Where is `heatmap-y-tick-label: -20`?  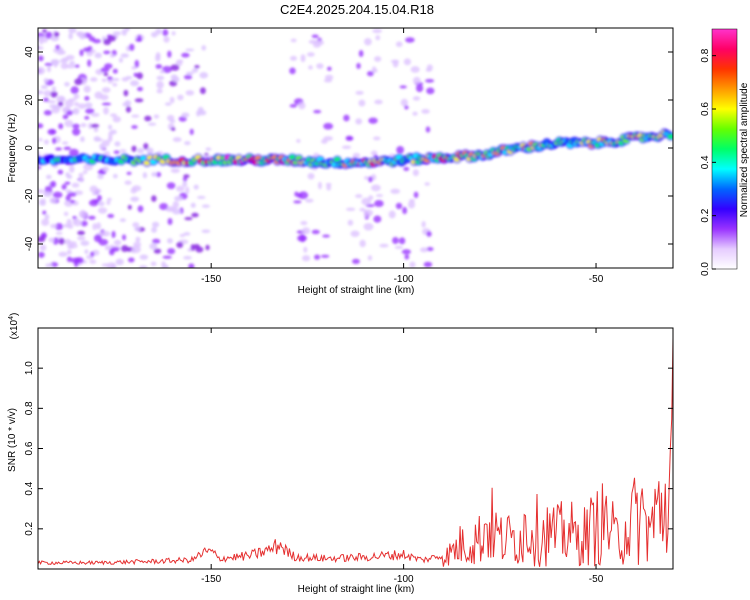 heatmap-y-tick-label: -20 is located at coordinates (29, 195).